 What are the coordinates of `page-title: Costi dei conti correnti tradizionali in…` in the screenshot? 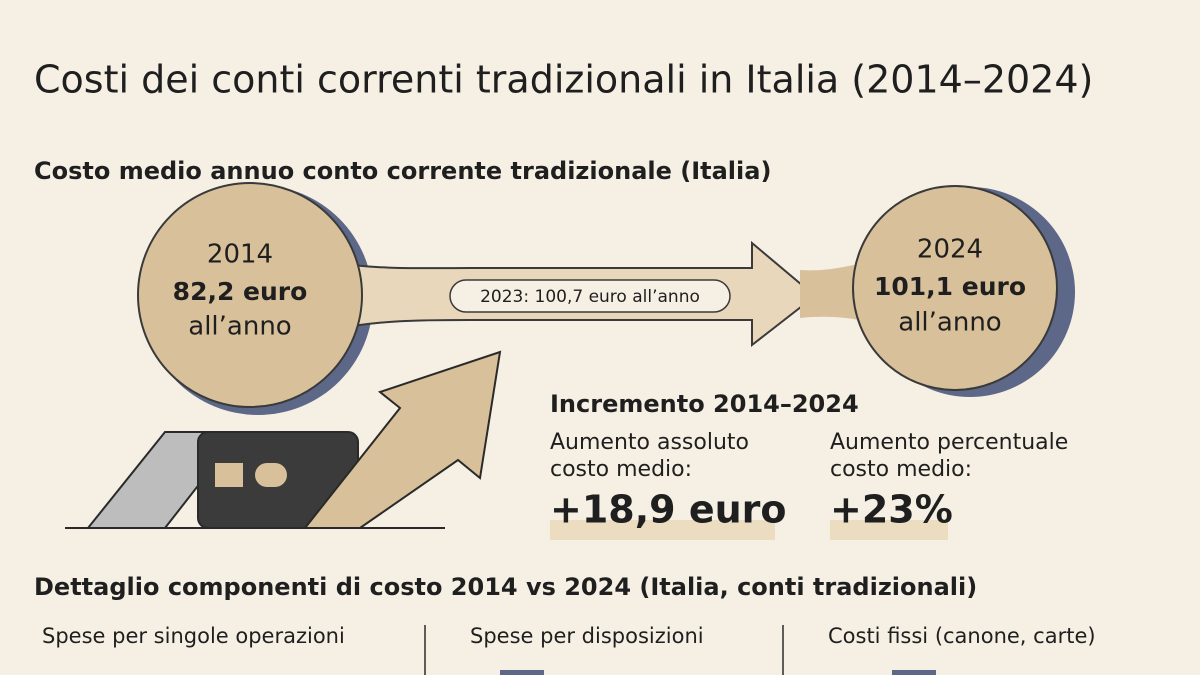 It's located at (563, 80).